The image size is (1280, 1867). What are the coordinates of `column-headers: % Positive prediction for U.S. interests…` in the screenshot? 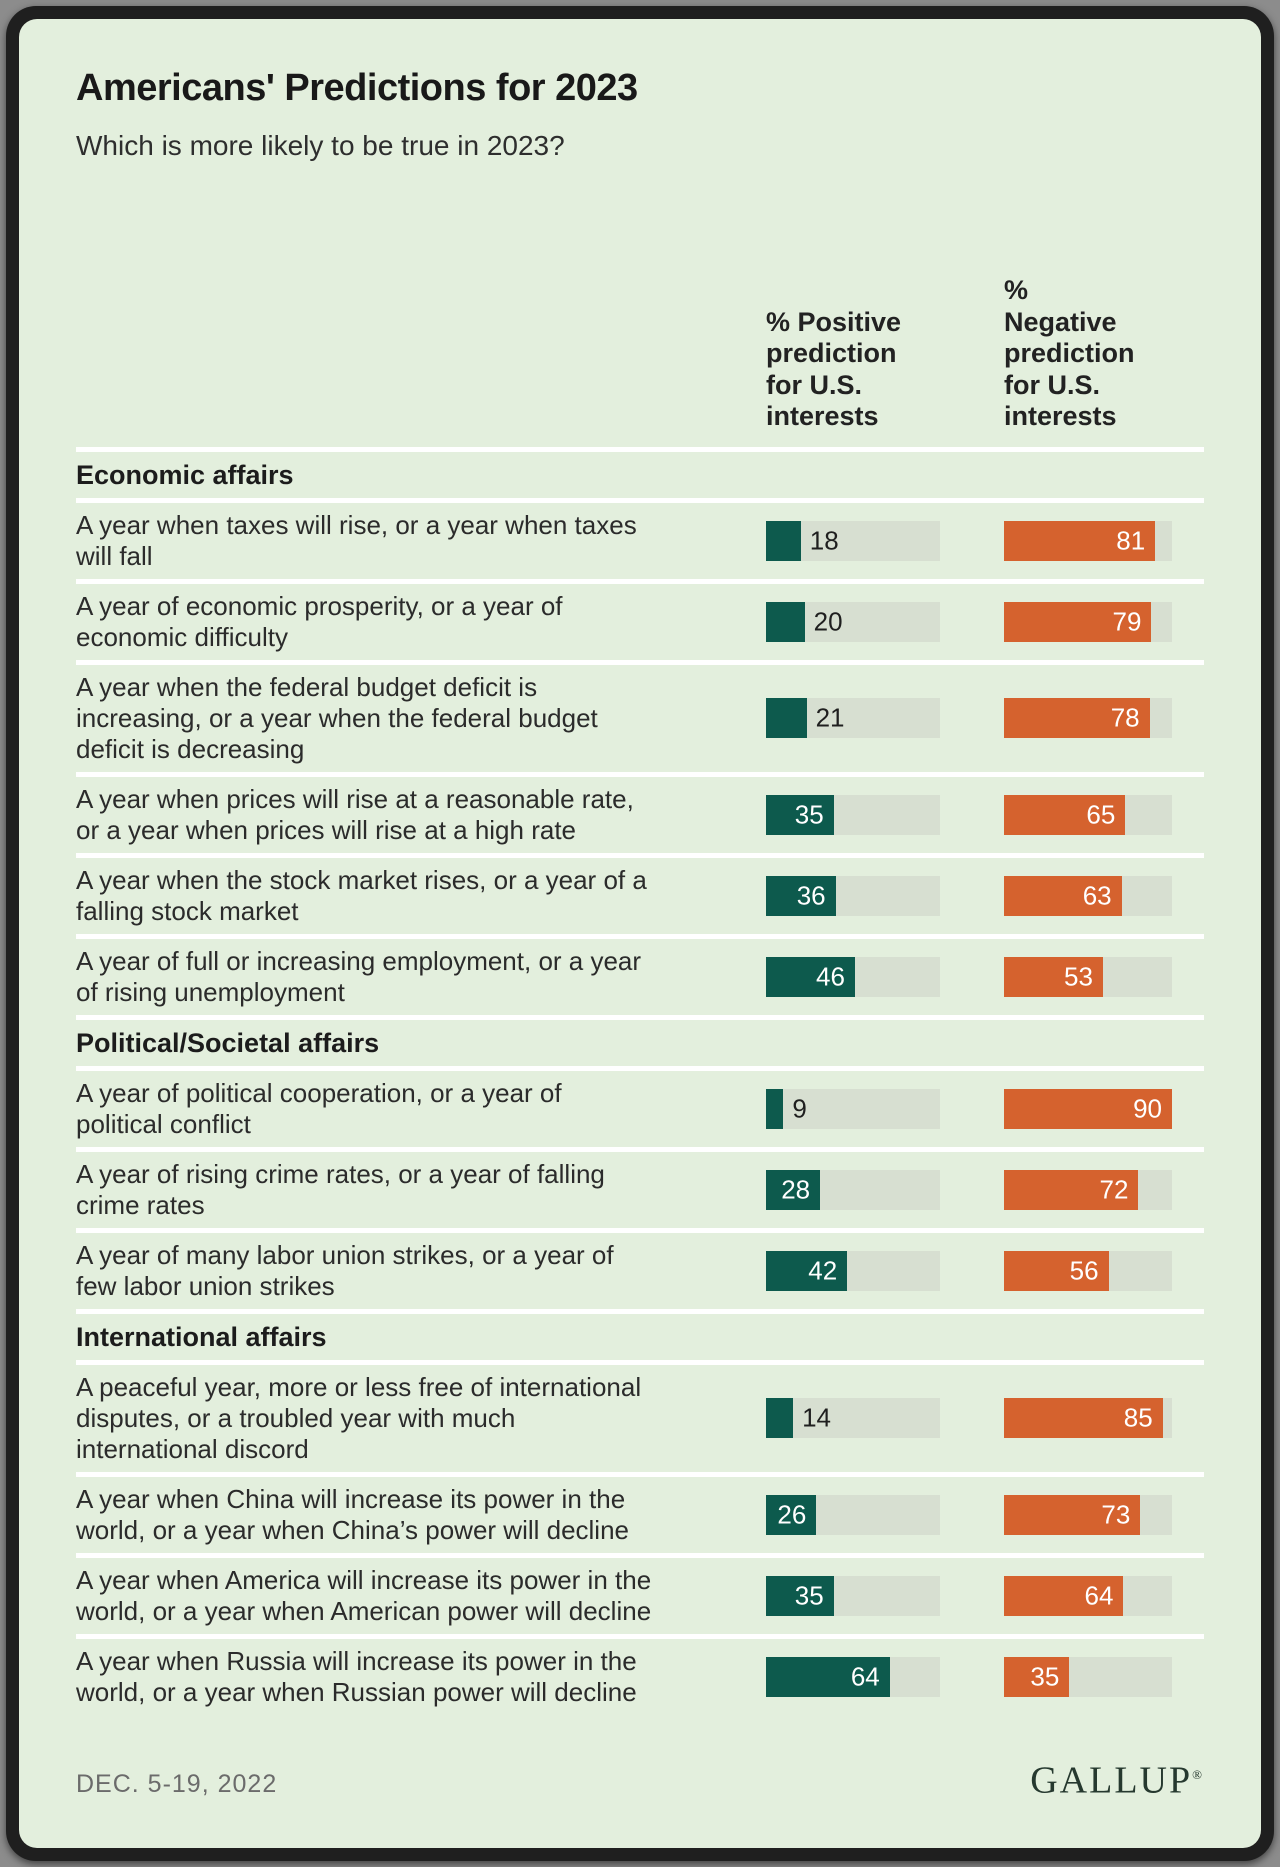 It's located at (640, 361).